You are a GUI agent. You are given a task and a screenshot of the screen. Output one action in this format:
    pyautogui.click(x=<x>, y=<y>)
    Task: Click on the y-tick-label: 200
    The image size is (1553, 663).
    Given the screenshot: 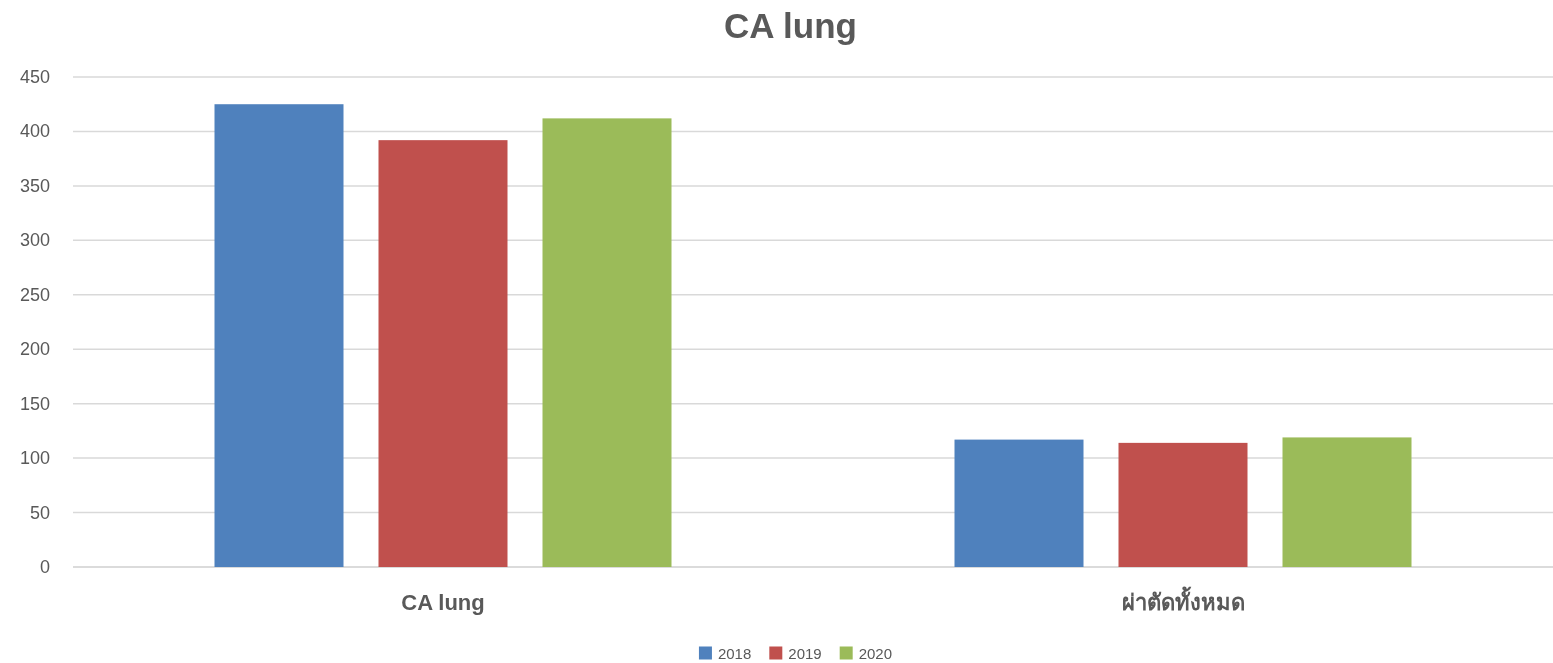 What is the action you would take?
    pyautogui.click(x=34, y=349)
    